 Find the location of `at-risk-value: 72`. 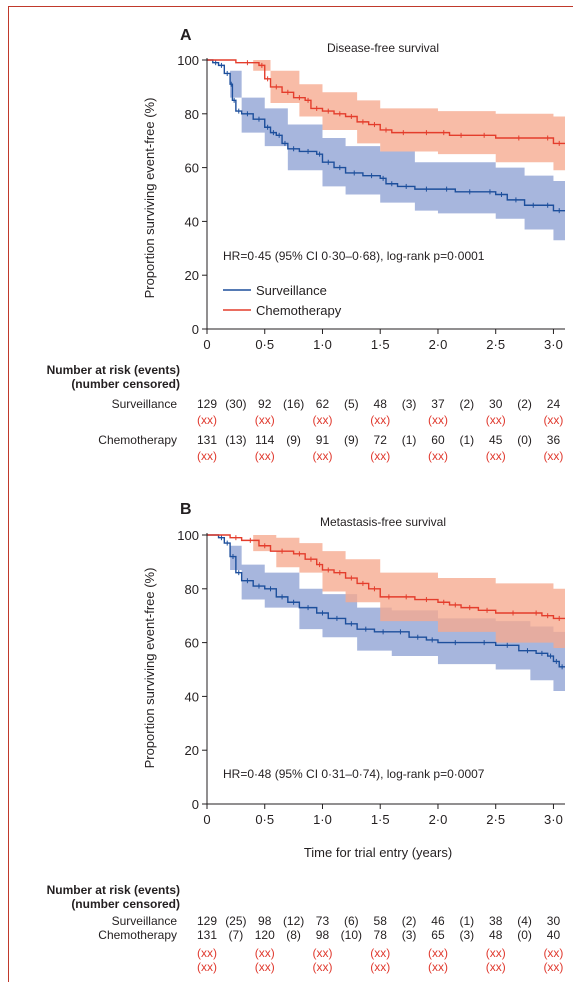

at-risk-value: 72 is located at coordinates (381, 440).